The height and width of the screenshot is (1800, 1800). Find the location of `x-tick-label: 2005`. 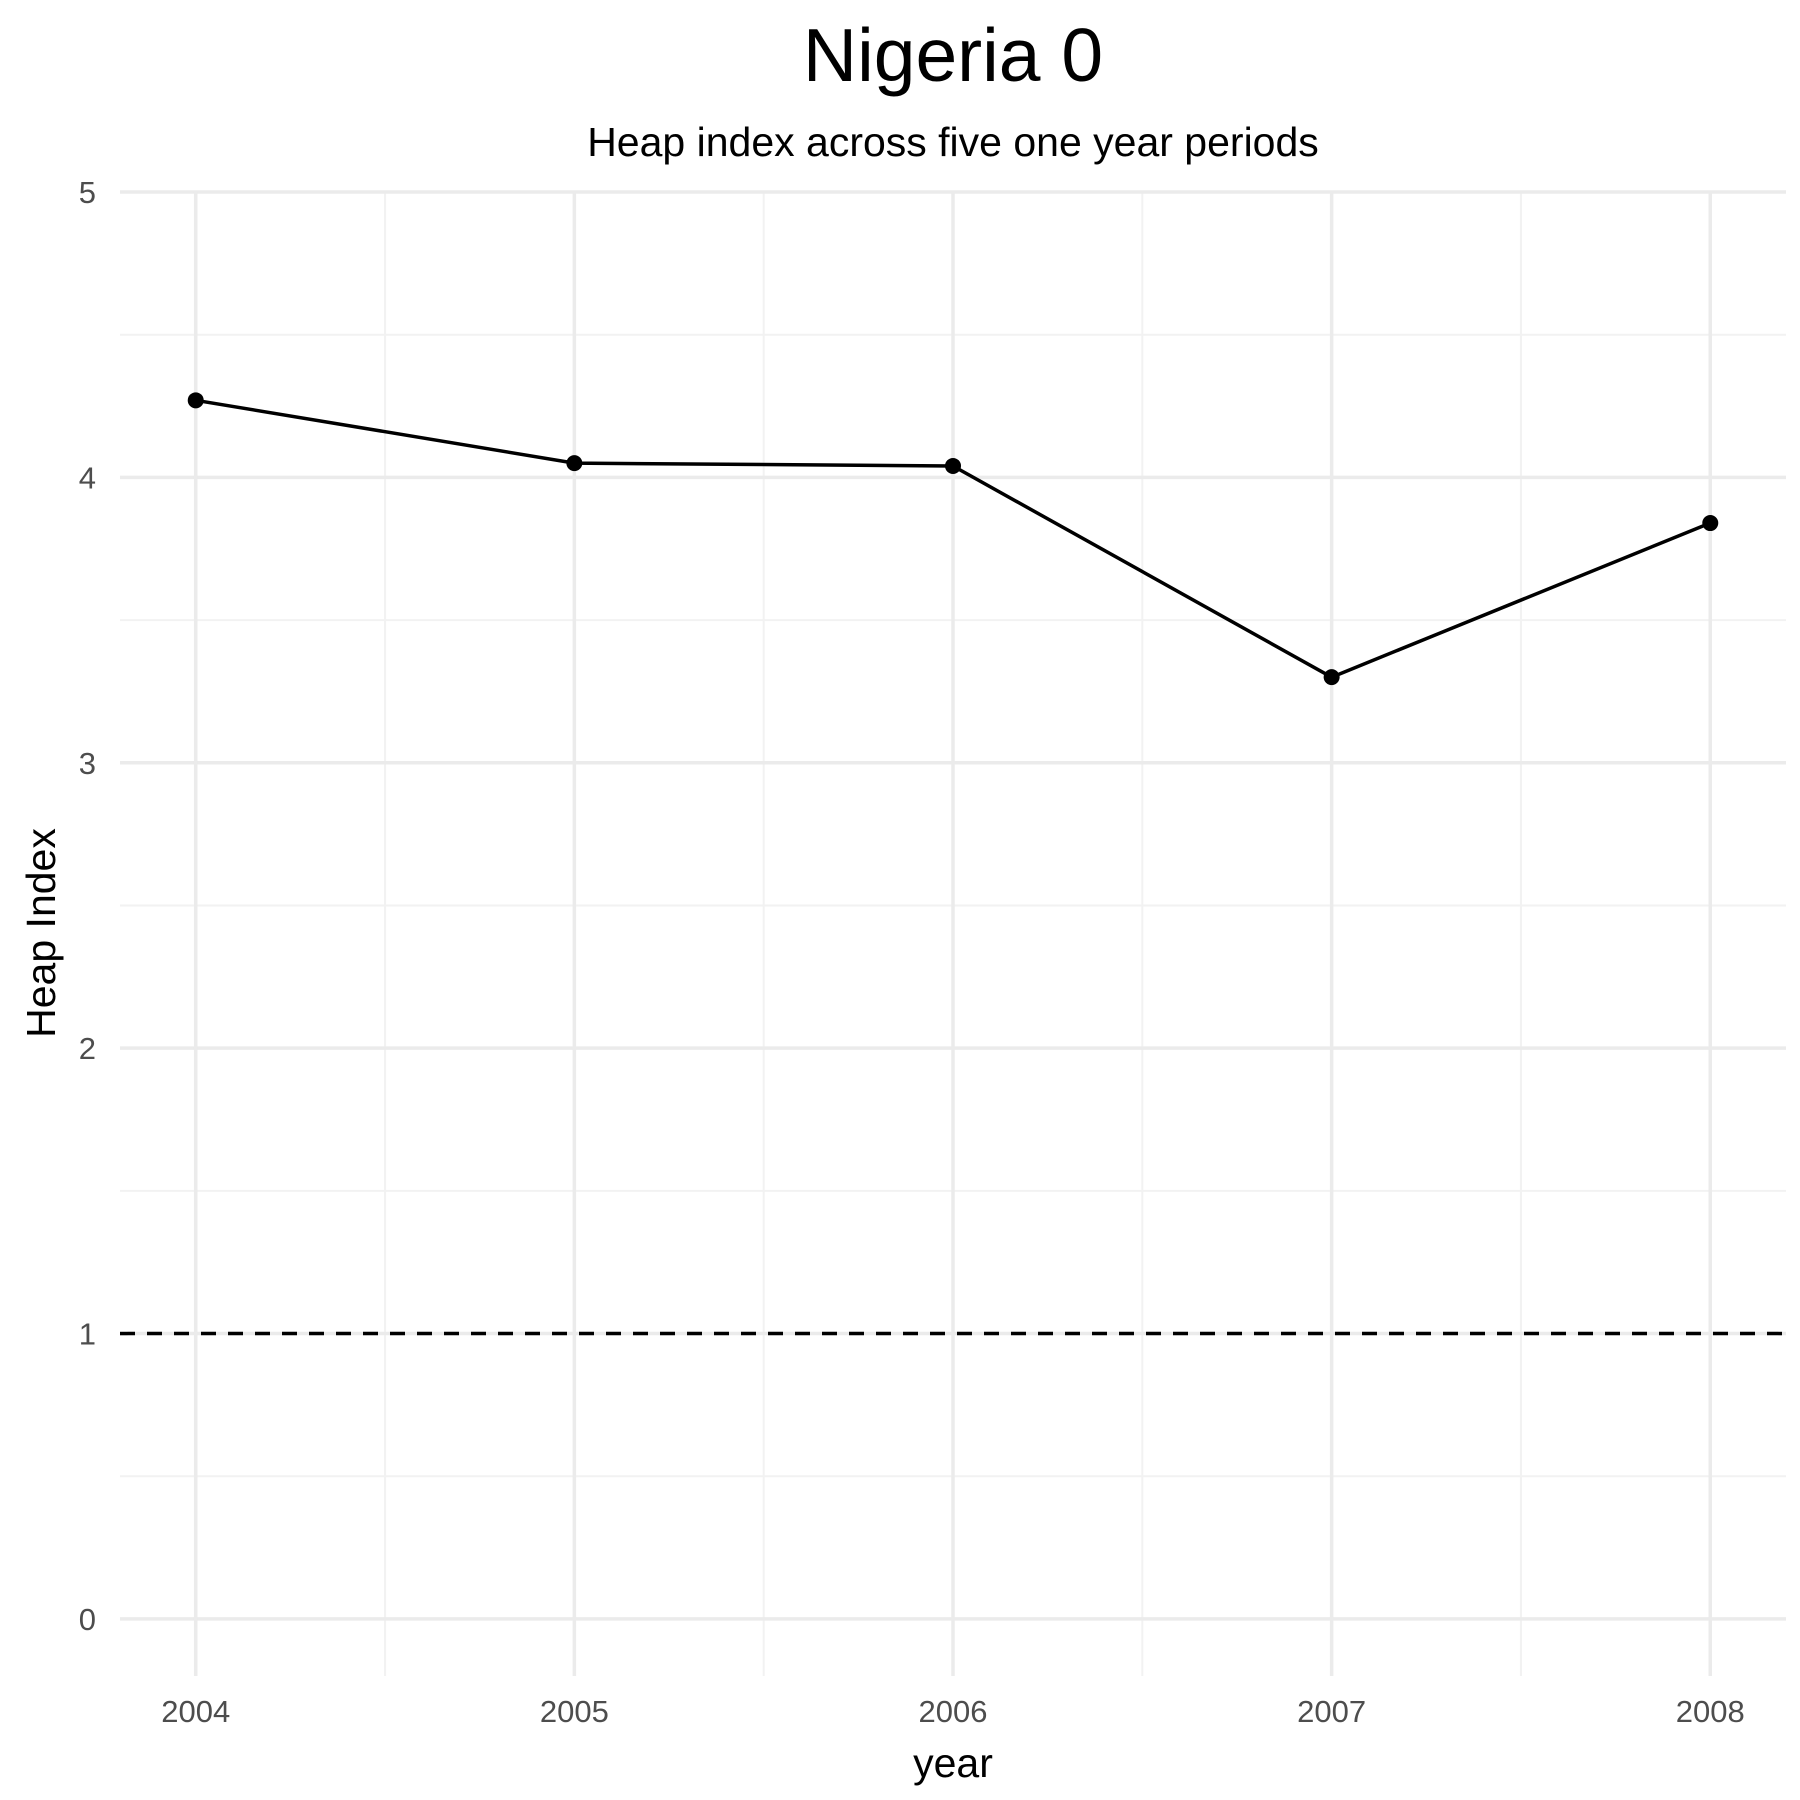

x-tick-label: 2005 is located at coordinates (574, 1711).